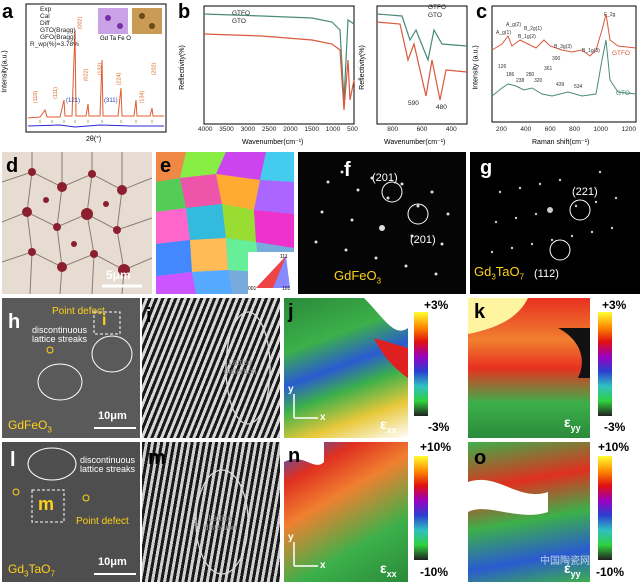  I want to click on panel-c-label: c, so click(482, 12).